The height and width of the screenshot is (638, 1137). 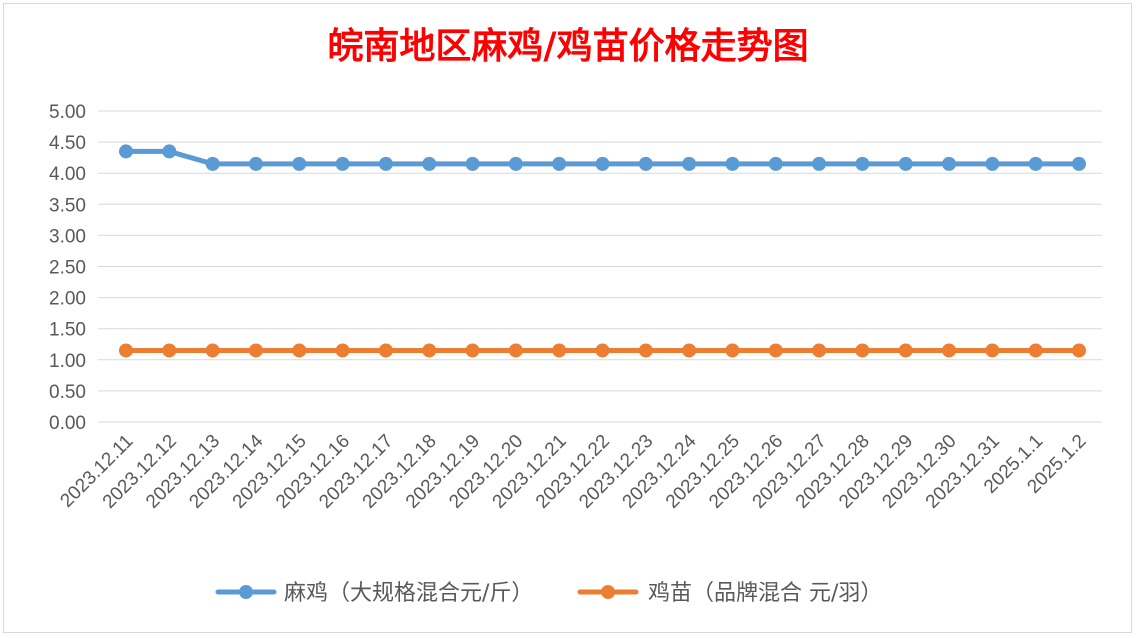 What do you see at coordinates (67, 174) in the screenshot?
I see `y-tick-label: 4.00` at bounding box center [67, 174].